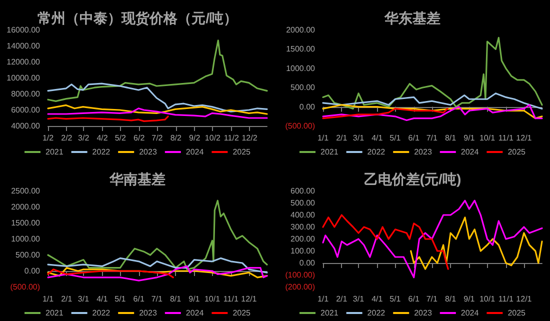 This screenshot has height=321, width=550. What do you see at coordinates (303, 214) in the screenshot?
I see `y-tick-label: 400.00` at bounding box center [303, 214].